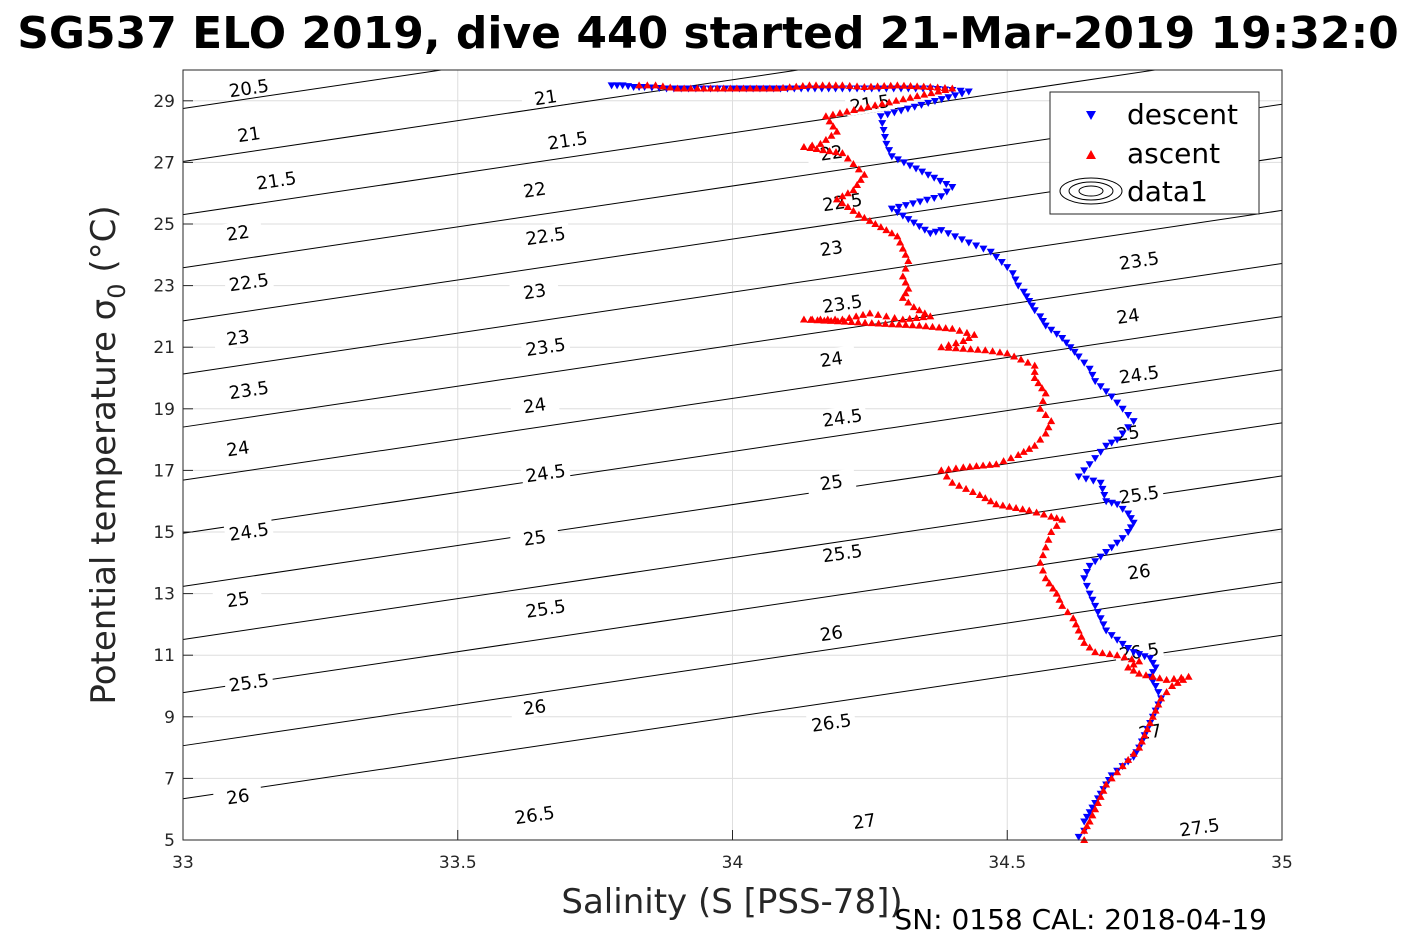 The width and height of the screenshot is (1417, 945). What do you see at coordinates (535, 191) in the screenshot?
I see `contour-label: 22` at bounding box center [535, 191].